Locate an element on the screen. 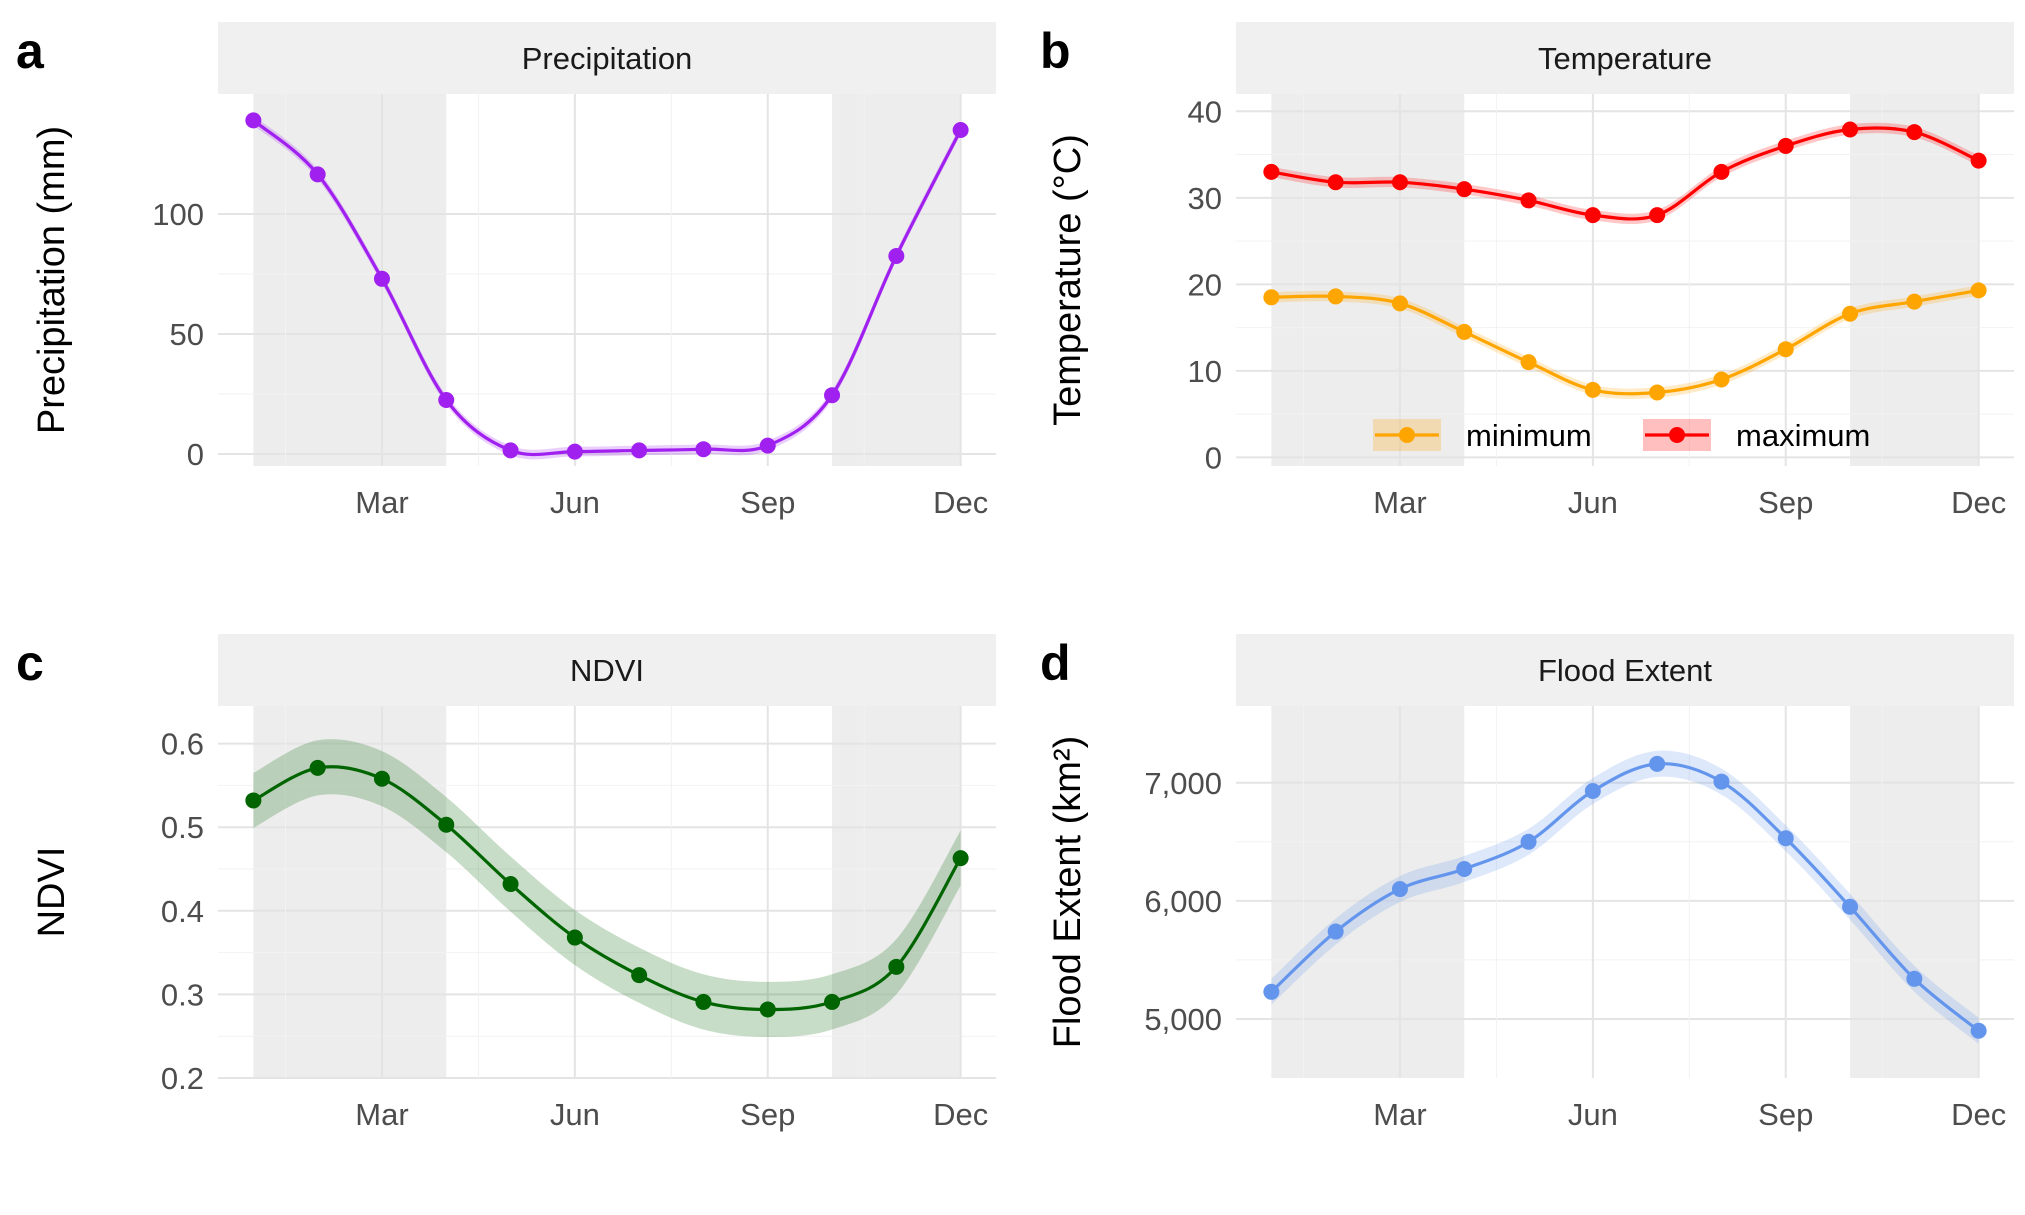  strip-title: Precipitation is located at coordinates (607, 58).